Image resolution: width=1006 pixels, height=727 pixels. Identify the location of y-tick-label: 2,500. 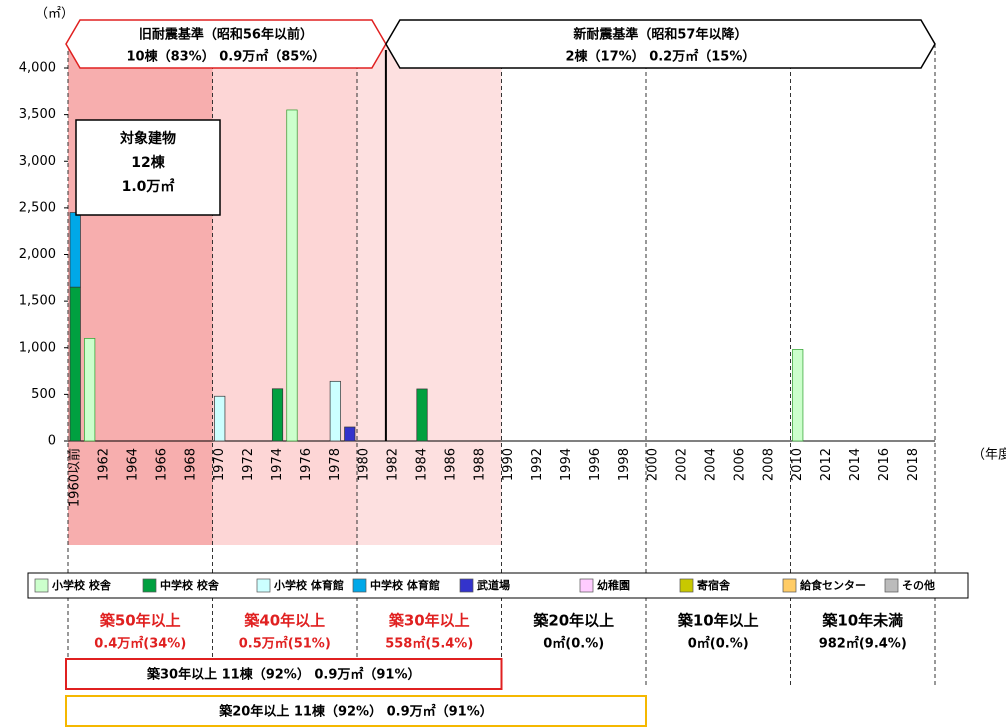
(37, 207).